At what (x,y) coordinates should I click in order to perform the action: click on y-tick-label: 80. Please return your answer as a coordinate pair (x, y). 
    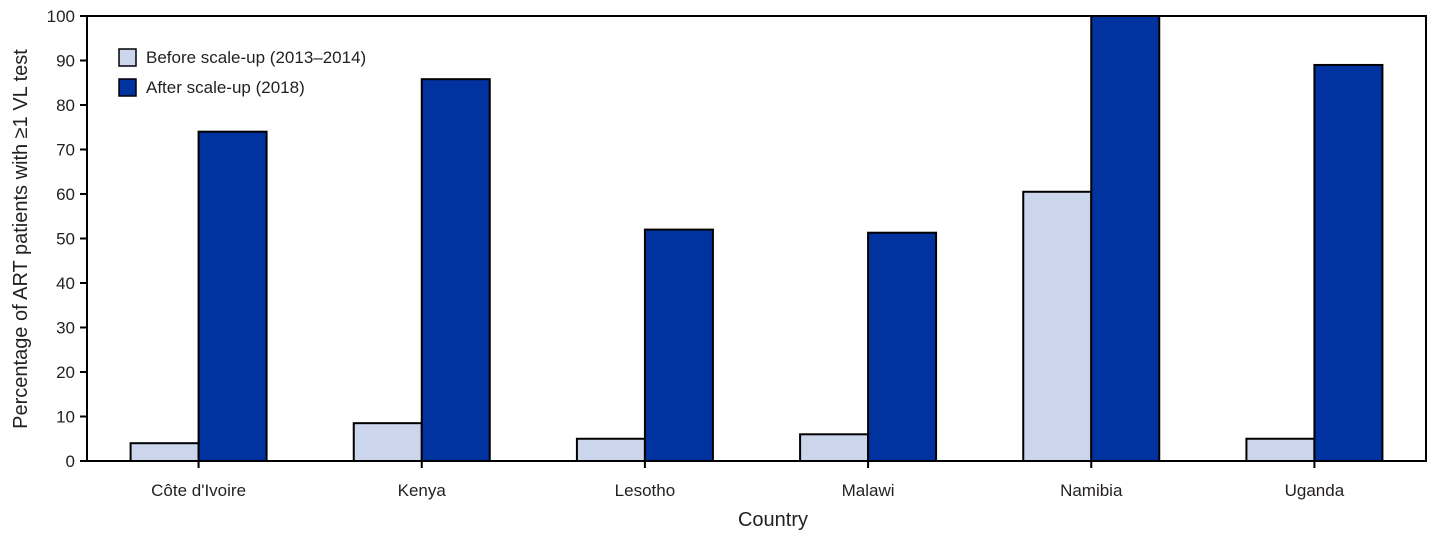
    Looking at the image, I should click on (65, 105).